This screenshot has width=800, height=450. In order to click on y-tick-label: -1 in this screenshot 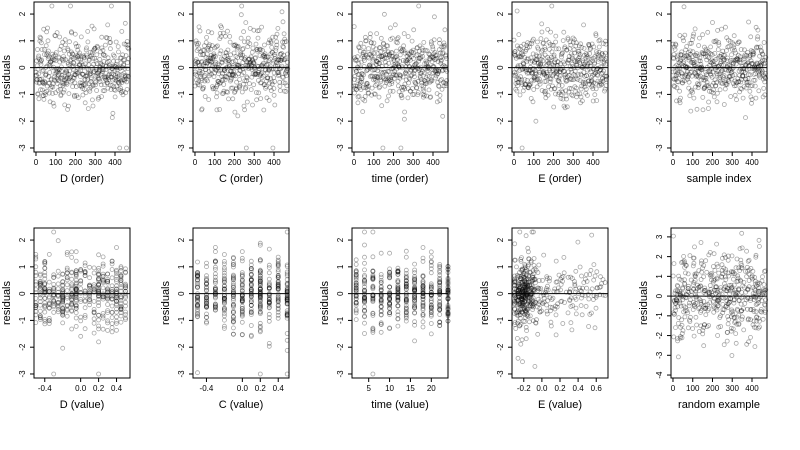, I will do `click(500, 320)`.